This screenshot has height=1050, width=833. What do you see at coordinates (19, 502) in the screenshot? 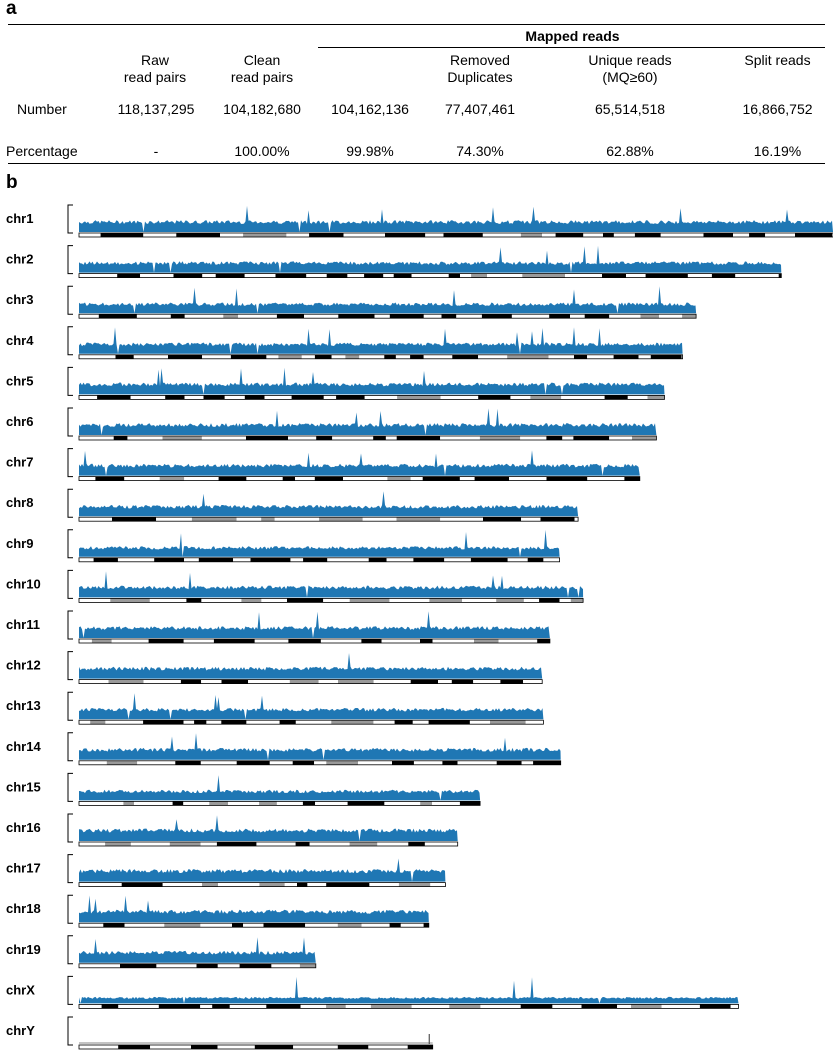
I see `chrom-label: chr8` at bounding box center [19, 502].